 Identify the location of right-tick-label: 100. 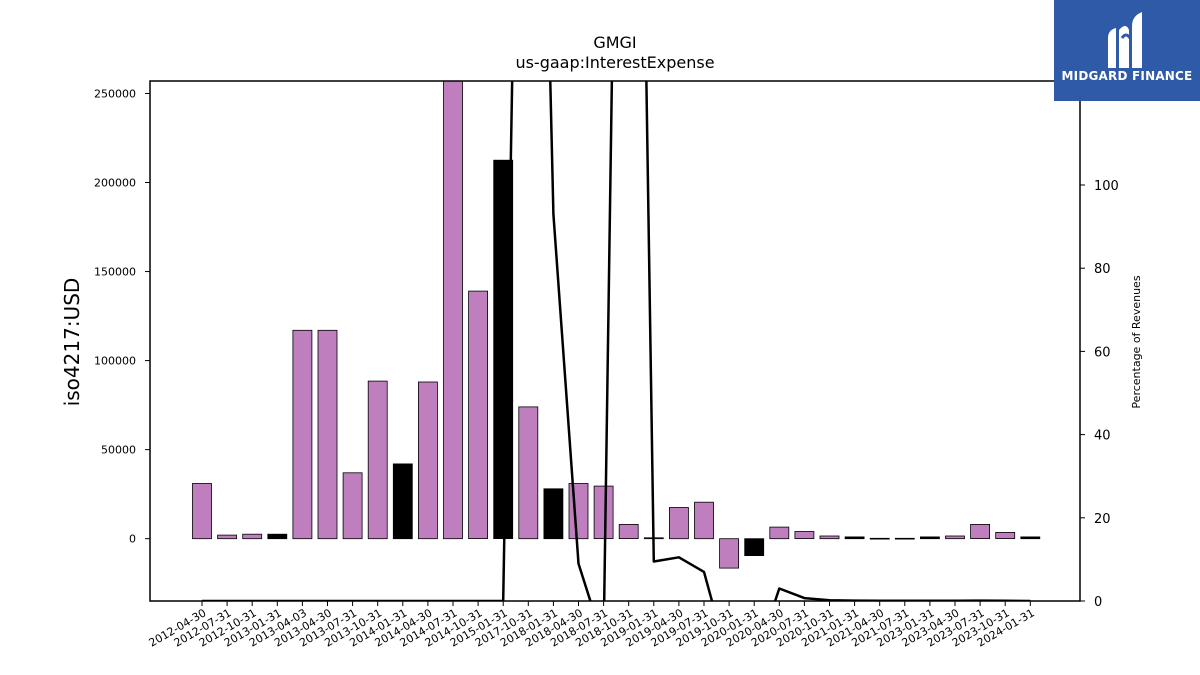
(1106, 186).